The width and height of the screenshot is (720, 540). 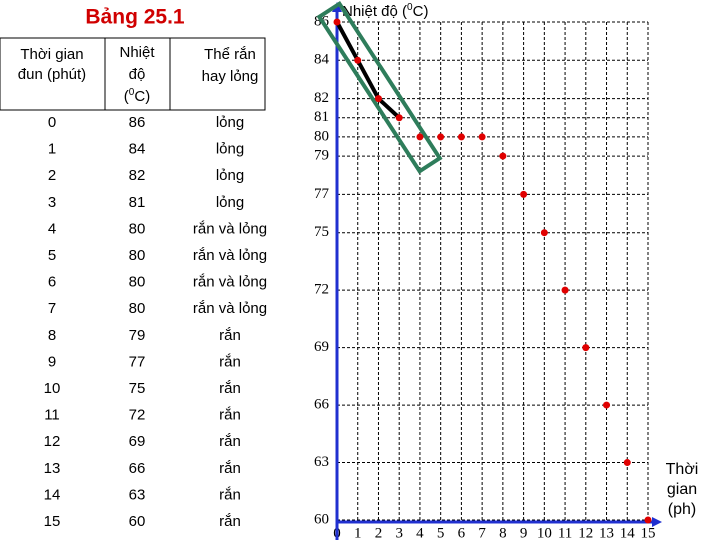 I want to click on data-line, so click(x=368, y=70).